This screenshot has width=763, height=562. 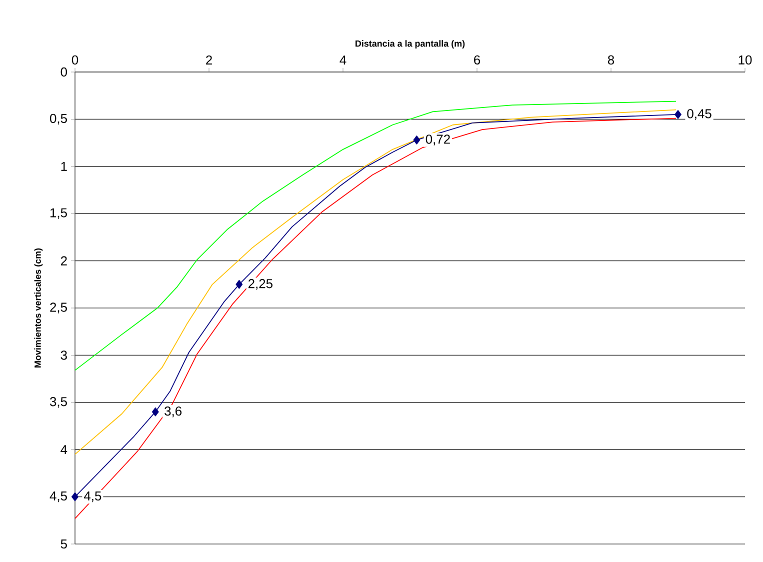 What do you see at coordinates (611, 59) in the screenshot?
I see `x-tick-label: 8` at bounding box center [611, 59].